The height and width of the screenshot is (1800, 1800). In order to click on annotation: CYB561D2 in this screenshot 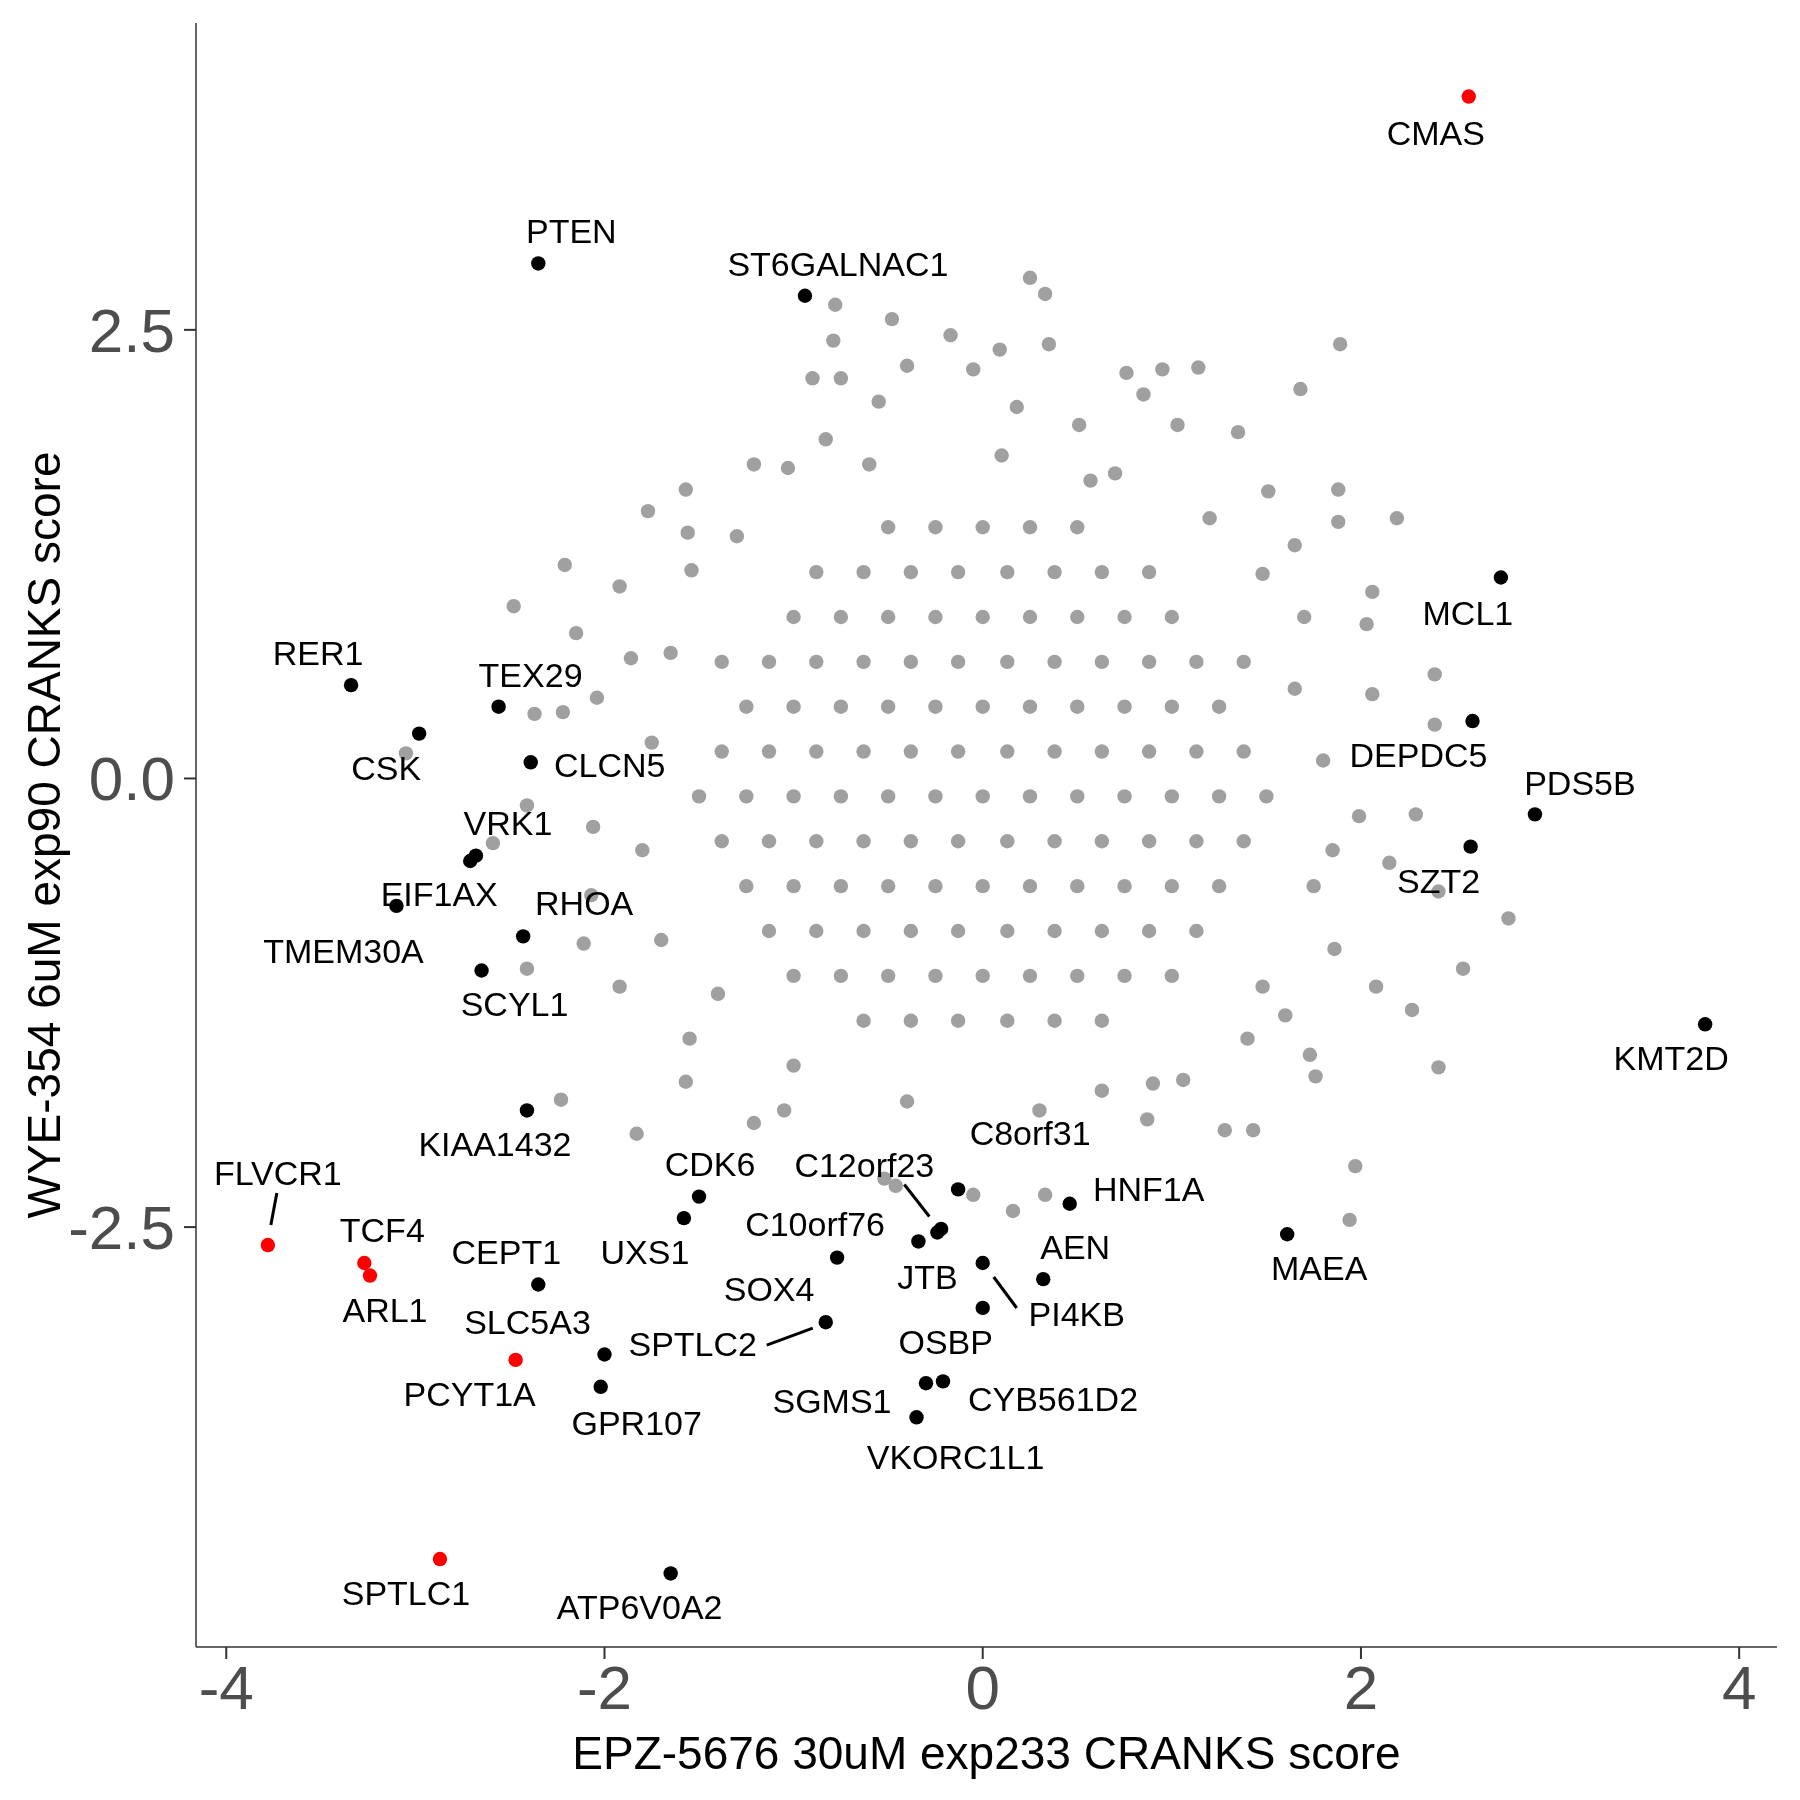, I will do `click(1053, 1399)`.